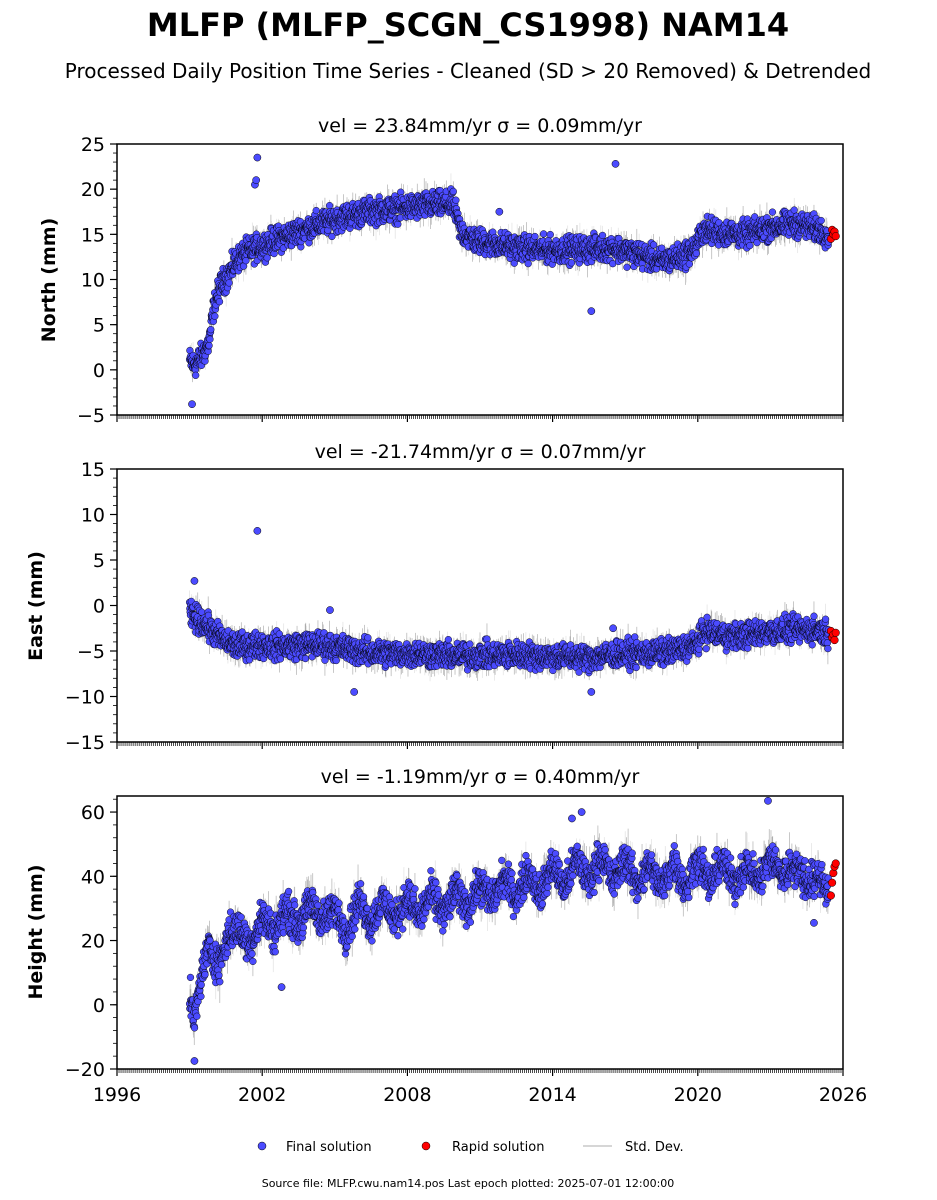 This screenshot has width=937, height=1200. Describe the element at coordinates (468, 25) in the screenshot. I see `figure-title: MLFP (MLFP_SCGN_CS1998) NAM14` at that location.